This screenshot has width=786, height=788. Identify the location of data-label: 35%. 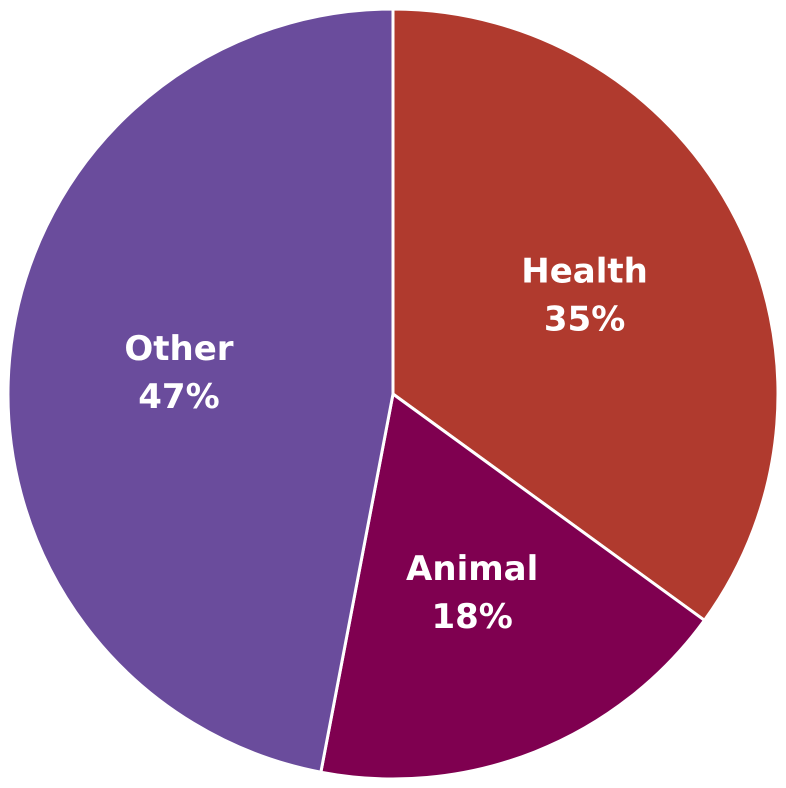
(585, 319).